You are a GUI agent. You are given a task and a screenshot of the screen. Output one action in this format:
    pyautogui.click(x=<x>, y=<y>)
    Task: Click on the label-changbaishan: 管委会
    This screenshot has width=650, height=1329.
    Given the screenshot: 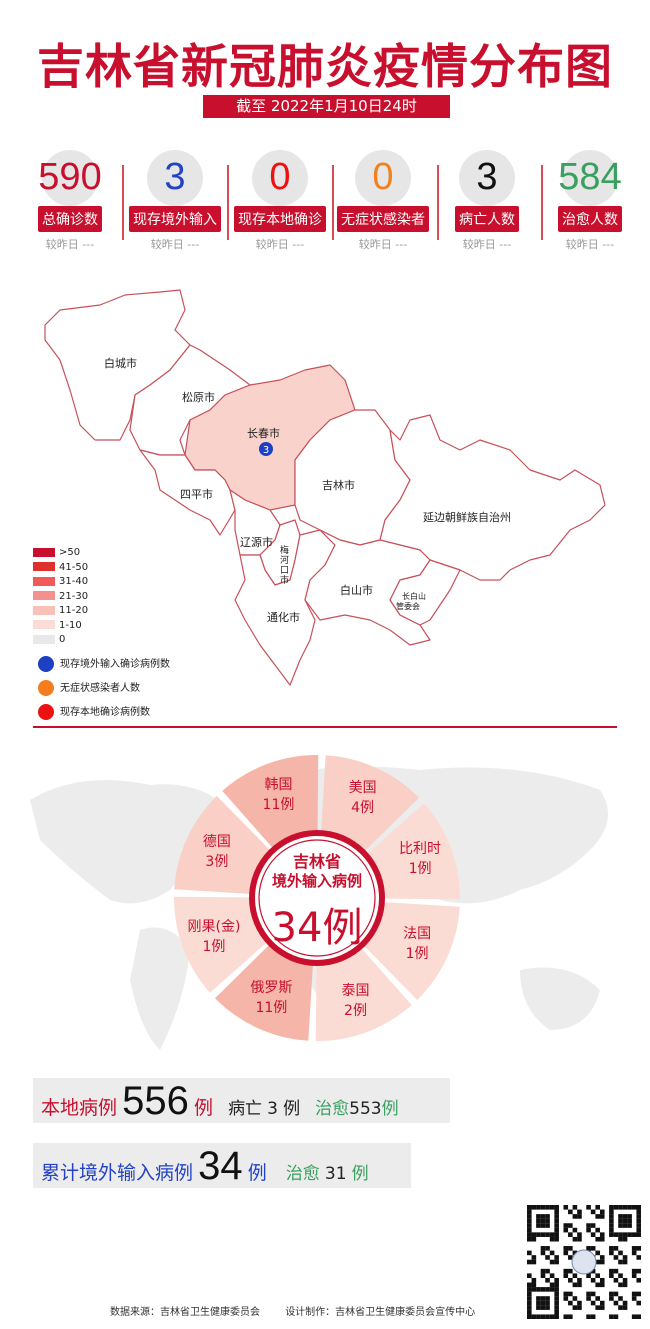 What is the action you would take?
    pyautogui.click(x=408, y=606)
    